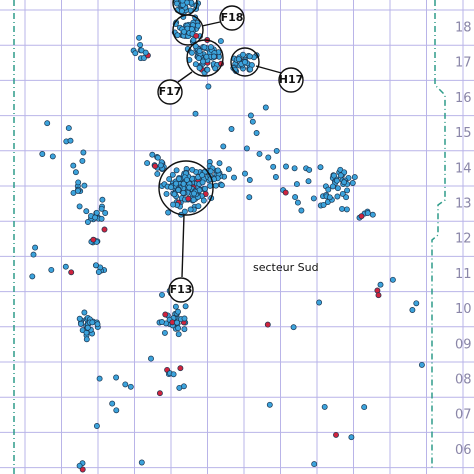 Image resolution: width=474 pixels, height=474 pixels. What do you see at coordinates (463, 168) in the screenshot?
I see `grid-label: 14` at bounding box center [463, 168].